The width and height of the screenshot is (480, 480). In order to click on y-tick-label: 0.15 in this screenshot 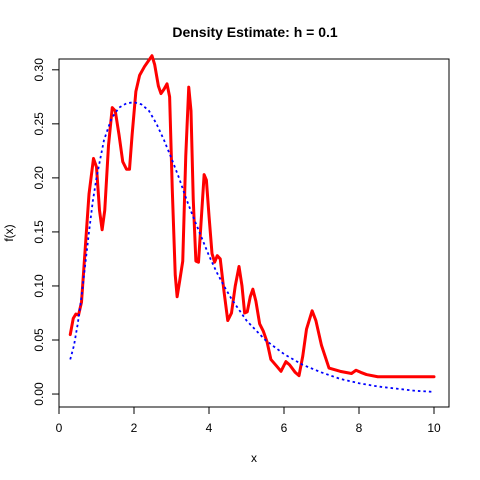, I will do `click(39, 232)`.